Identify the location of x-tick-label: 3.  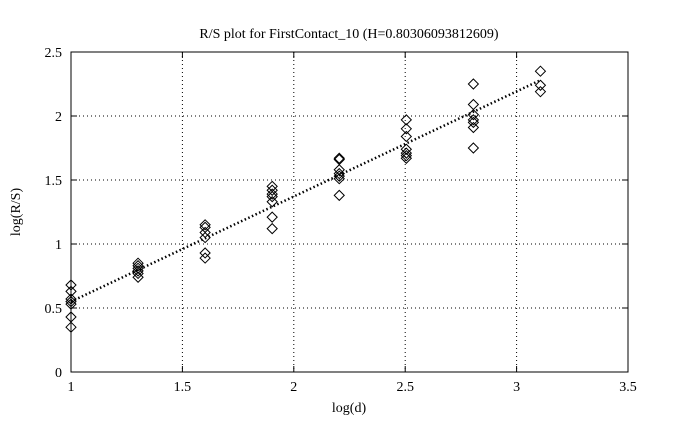
(516, 387).